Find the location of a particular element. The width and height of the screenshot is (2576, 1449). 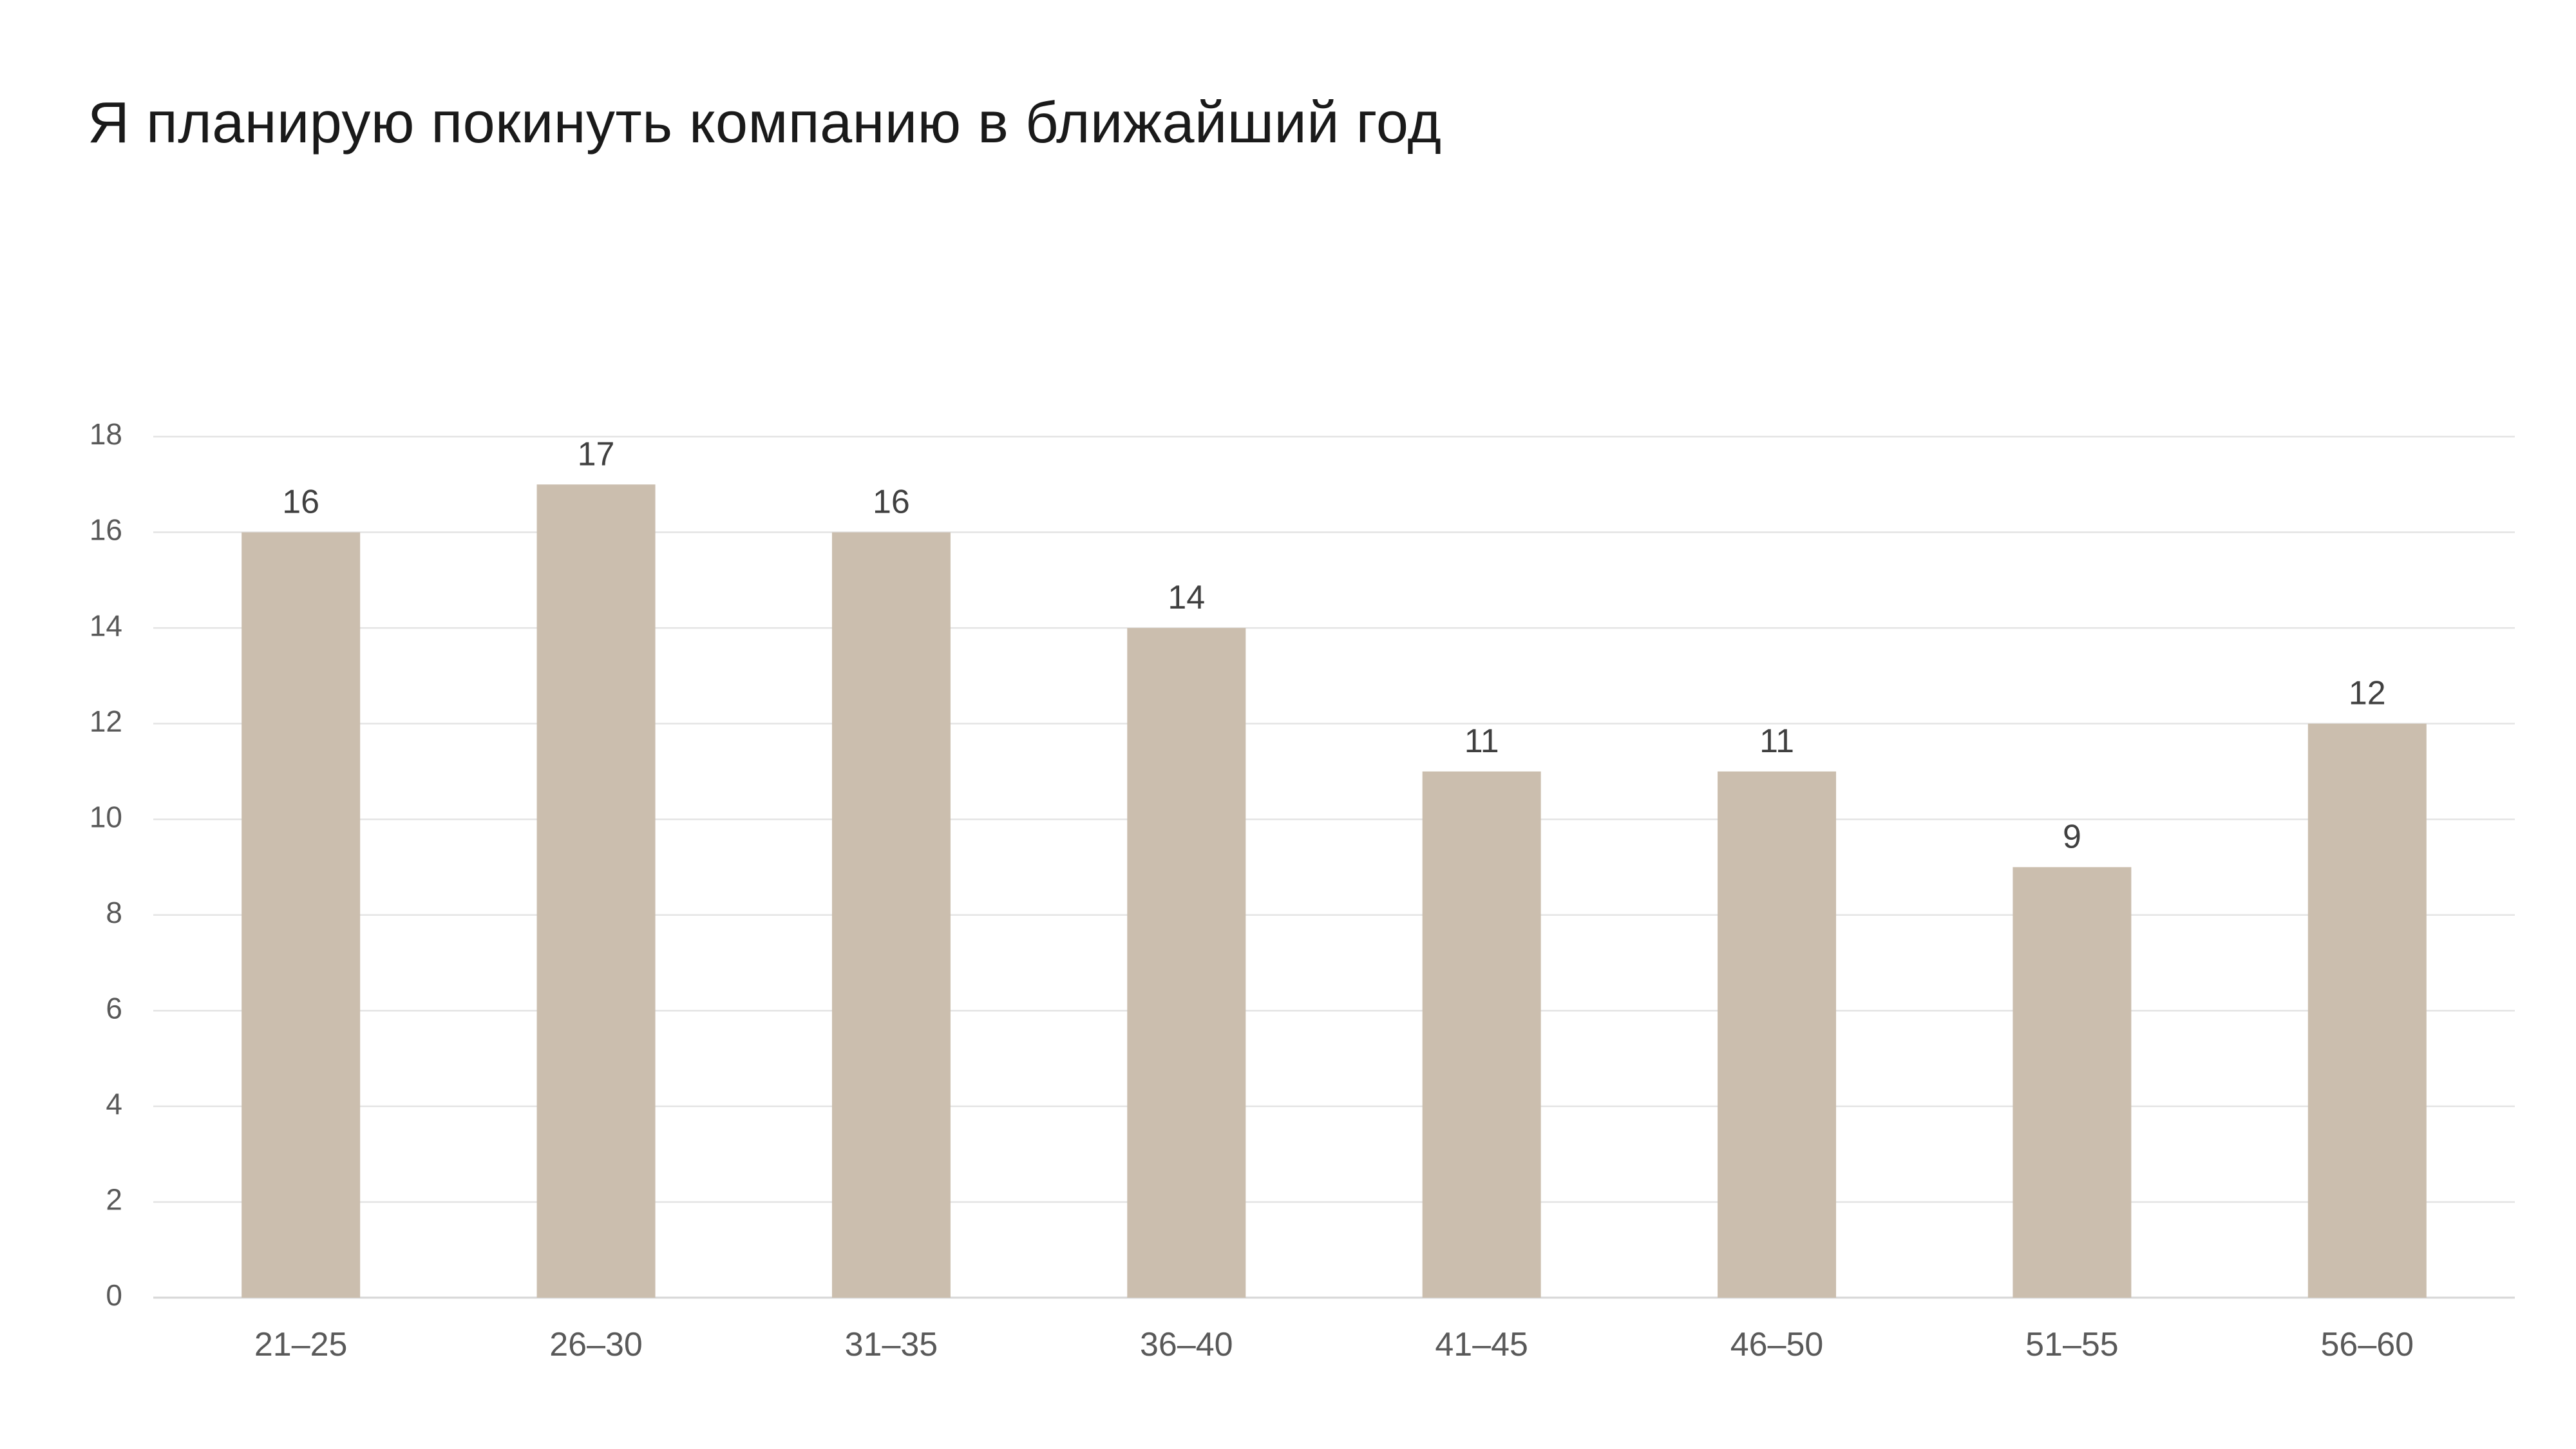

x-tick-label: 46–50 is located at coordinates (1777, 1345).